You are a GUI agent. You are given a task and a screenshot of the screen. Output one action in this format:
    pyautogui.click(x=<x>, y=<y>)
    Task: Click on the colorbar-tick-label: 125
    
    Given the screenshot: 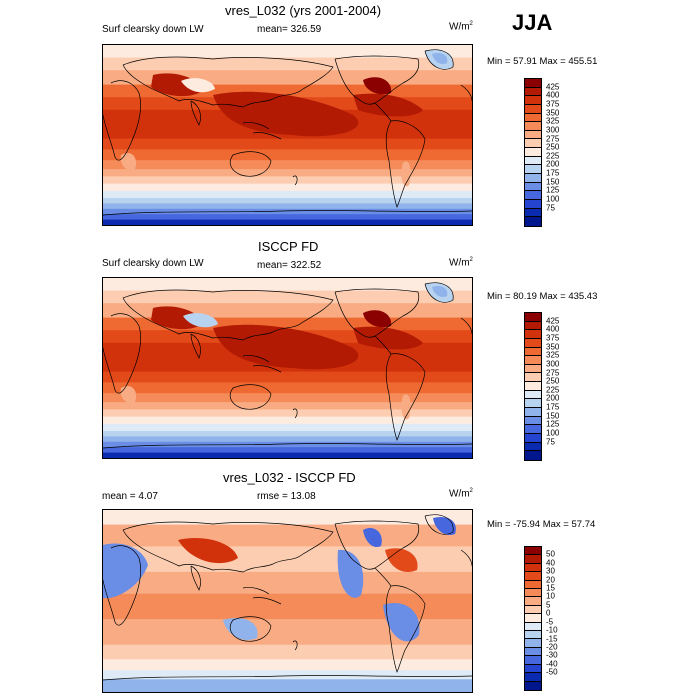 What is the action you would take?
    pyautogui.click(x=553, y=424)
    